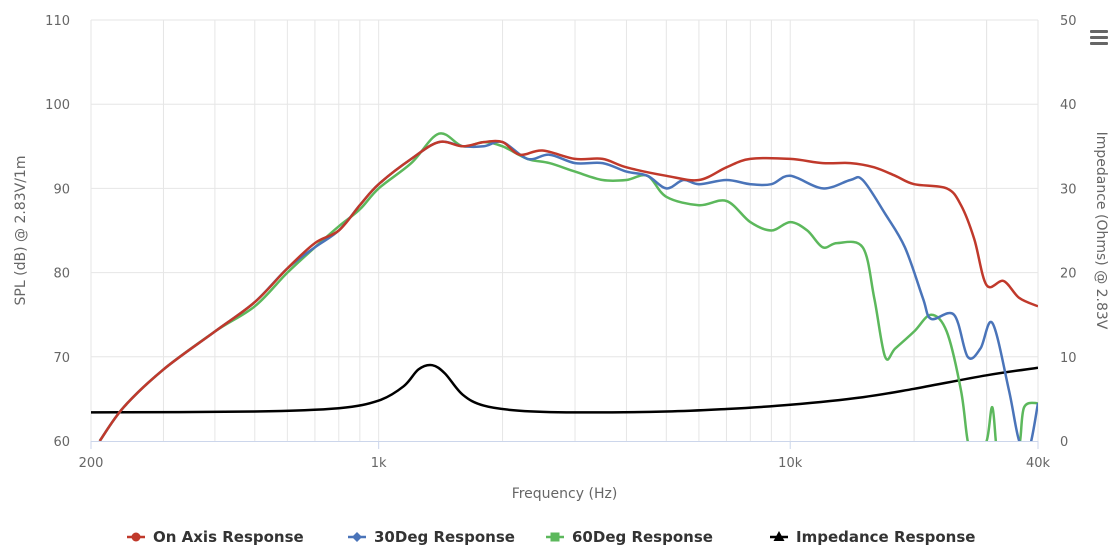  I want to click on hamburger-menu-icon, so click(1098, 38).